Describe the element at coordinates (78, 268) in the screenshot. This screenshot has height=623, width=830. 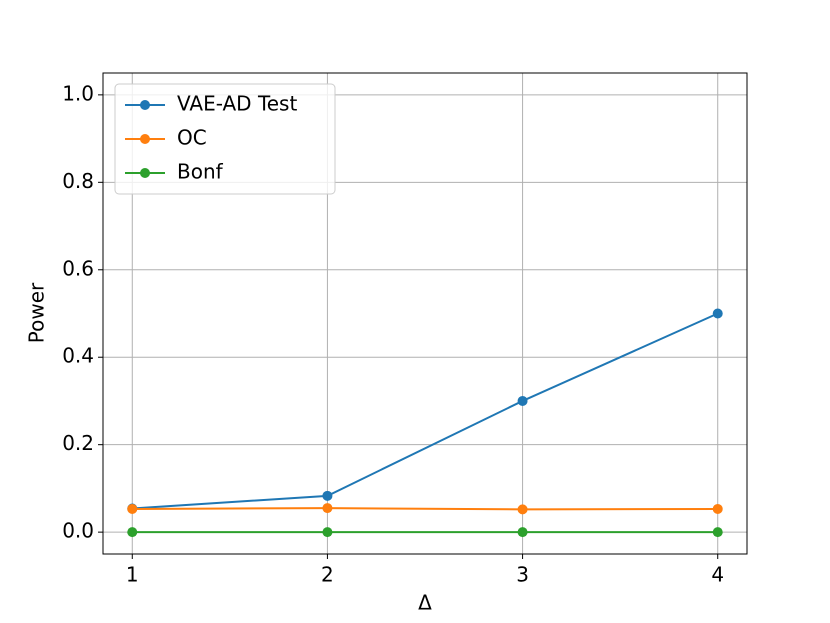
I see `y-tick-label: 0.6` at that location.